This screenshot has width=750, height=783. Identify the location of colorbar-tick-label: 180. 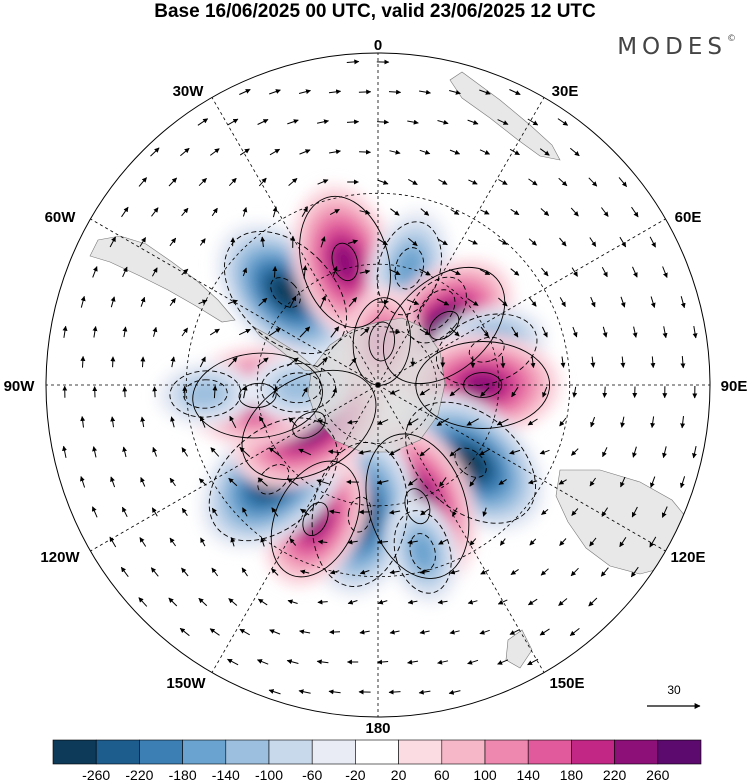
(572, 775).